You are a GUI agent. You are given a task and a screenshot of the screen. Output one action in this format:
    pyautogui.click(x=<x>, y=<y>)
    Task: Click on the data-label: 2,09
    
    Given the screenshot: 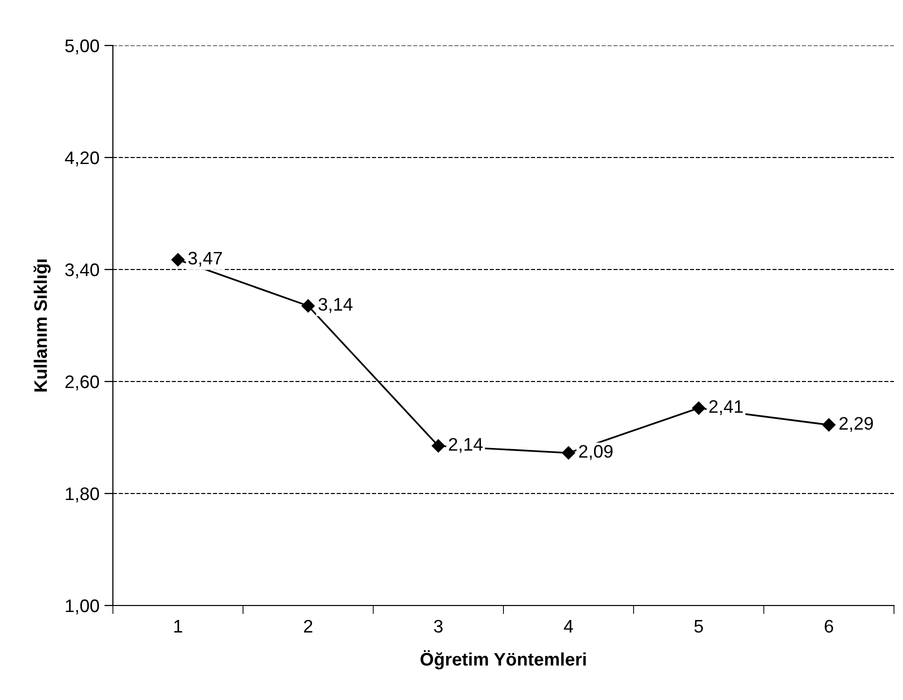 What is the action you would take?
    pyautogui.click(x=596, y=452)
    